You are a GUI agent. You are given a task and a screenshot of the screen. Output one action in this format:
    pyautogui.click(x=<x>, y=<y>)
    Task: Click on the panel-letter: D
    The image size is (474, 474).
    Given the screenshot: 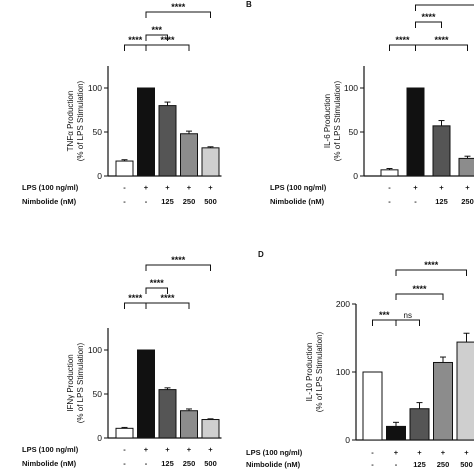 What is the action you would take?
    pyautogui.click(x=261, y=254)
    